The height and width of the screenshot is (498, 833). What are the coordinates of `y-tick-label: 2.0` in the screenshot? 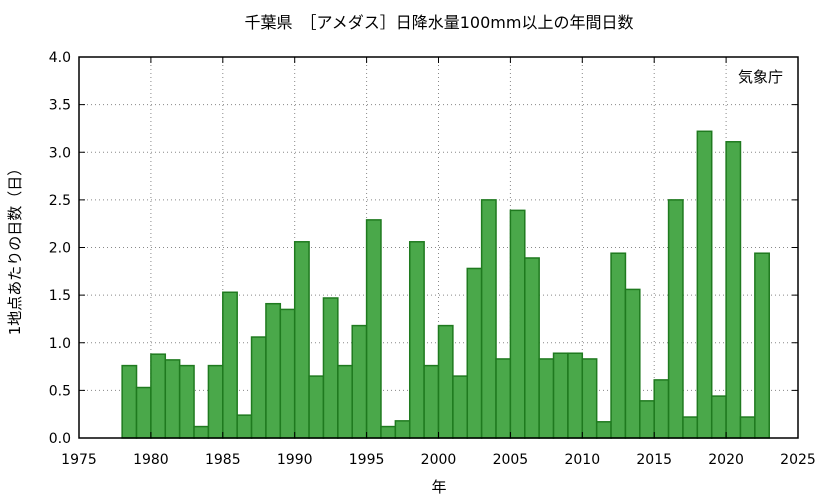 It's located at (60, 249).